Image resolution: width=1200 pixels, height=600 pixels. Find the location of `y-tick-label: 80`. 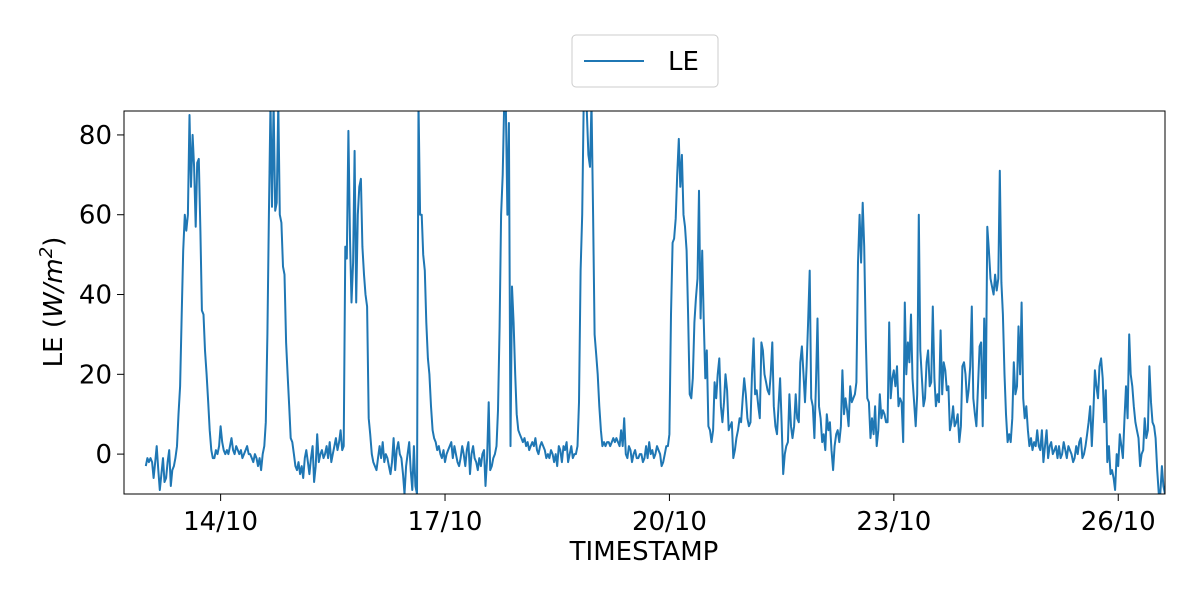

y-tick-label: 80 is located at coordinates (95, 136).